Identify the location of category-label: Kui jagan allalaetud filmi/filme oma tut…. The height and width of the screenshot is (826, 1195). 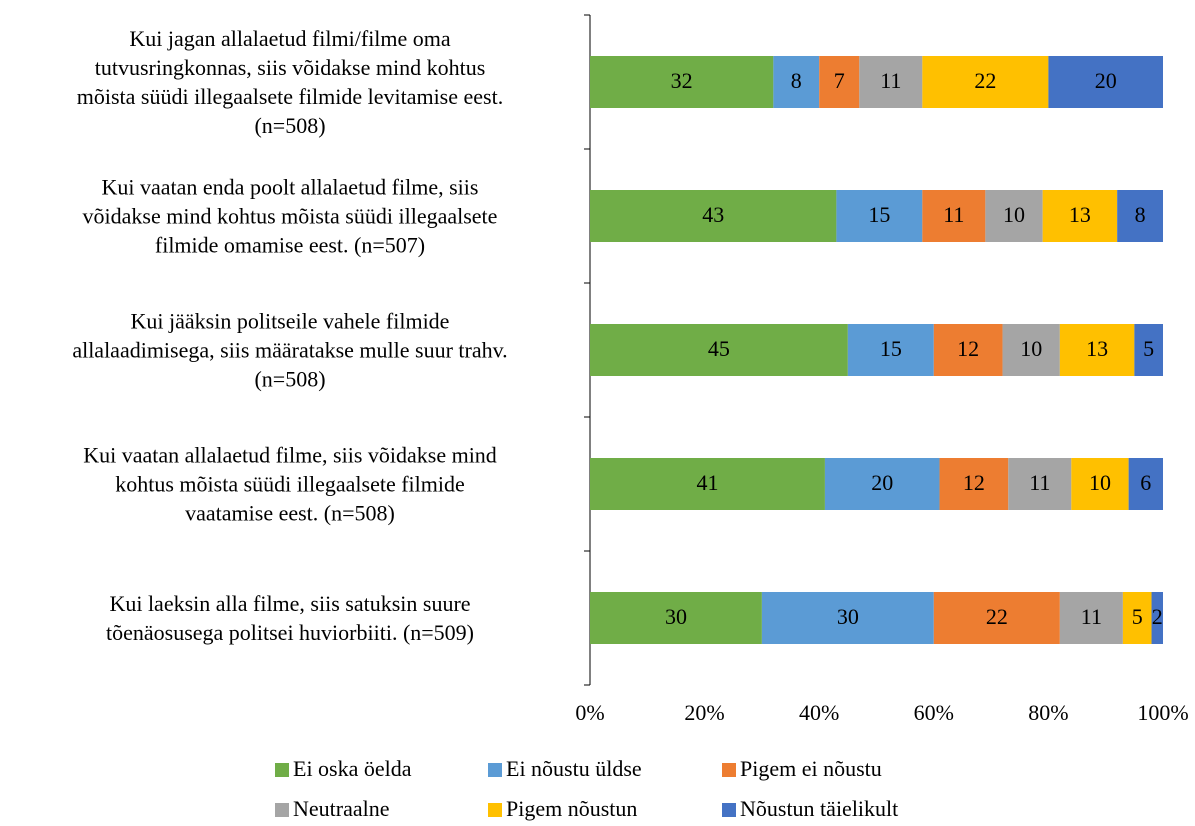
(290, 82).